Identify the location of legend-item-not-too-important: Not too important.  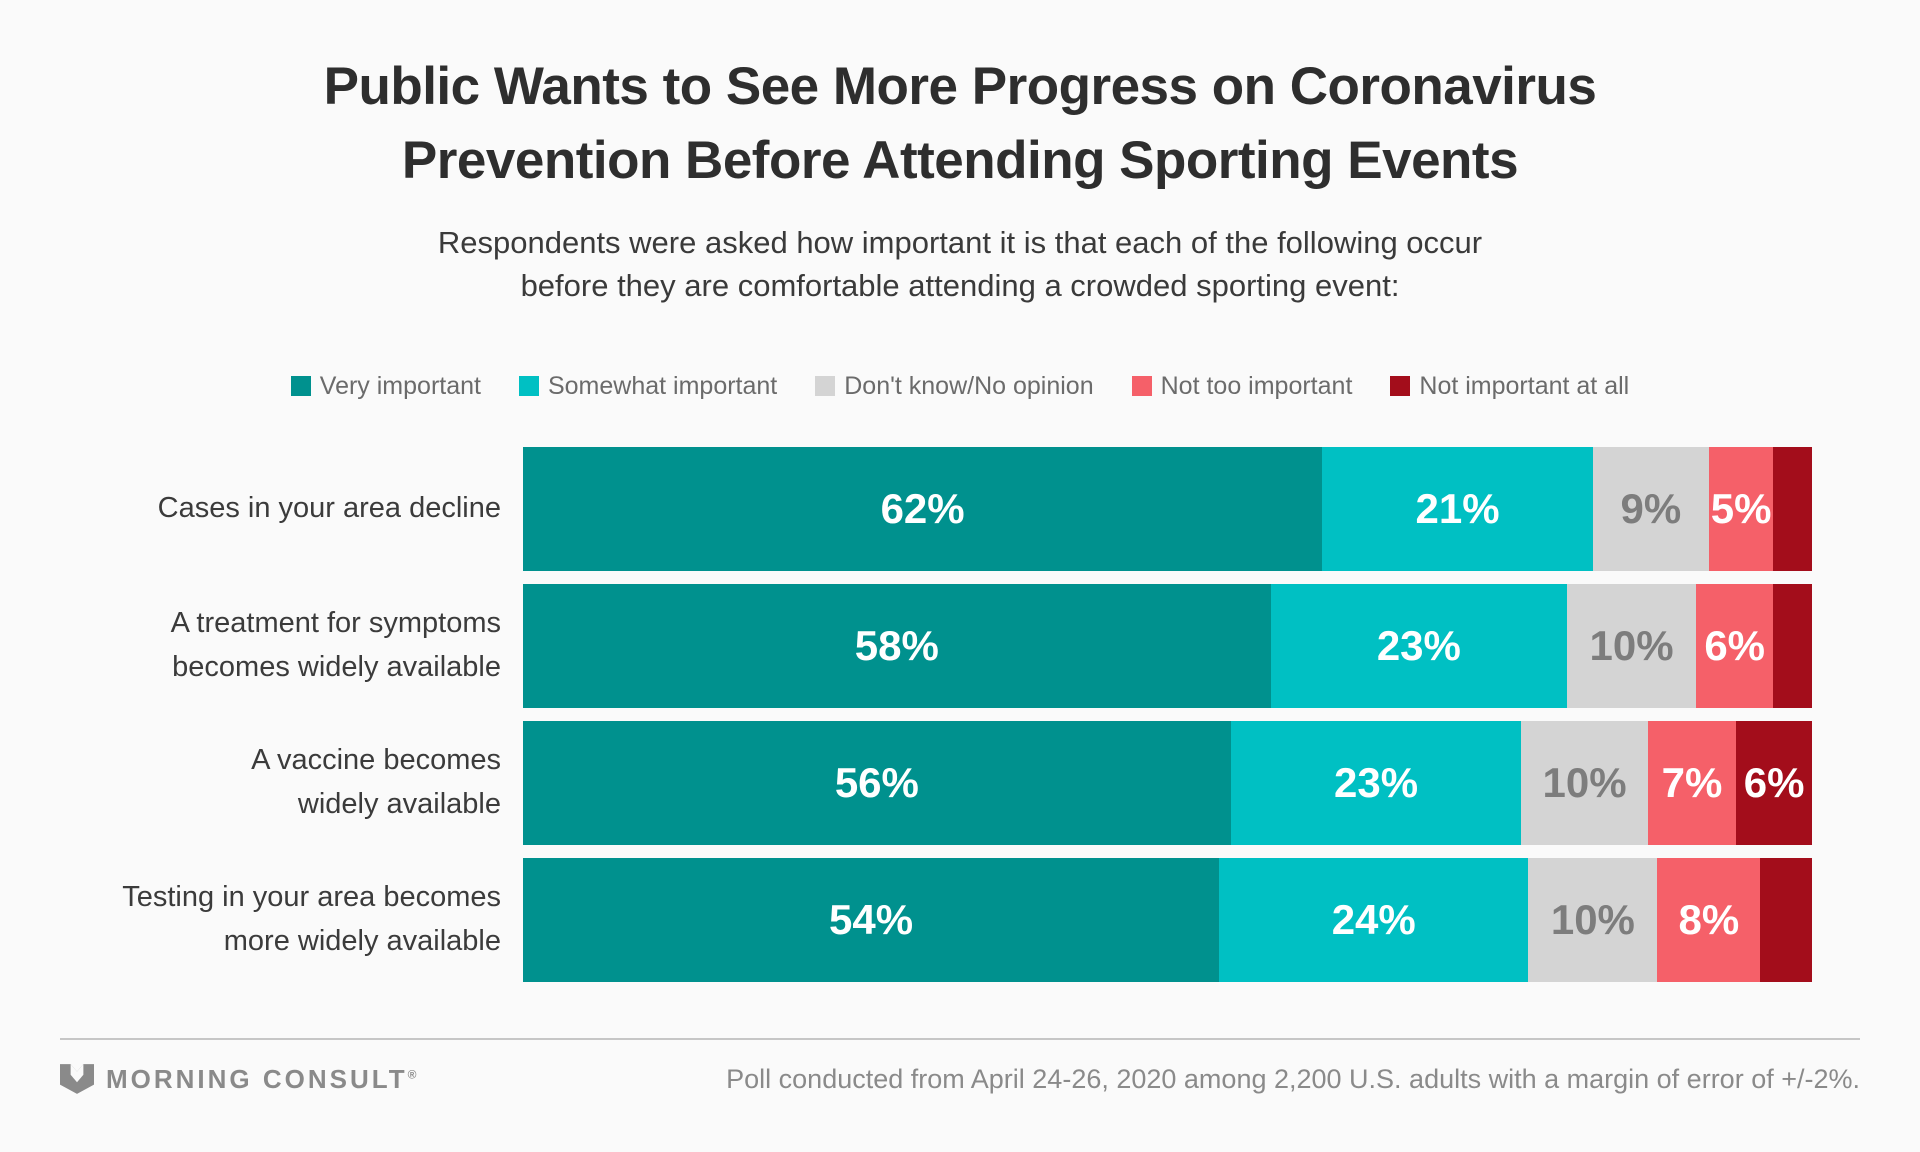
(1242, 386).